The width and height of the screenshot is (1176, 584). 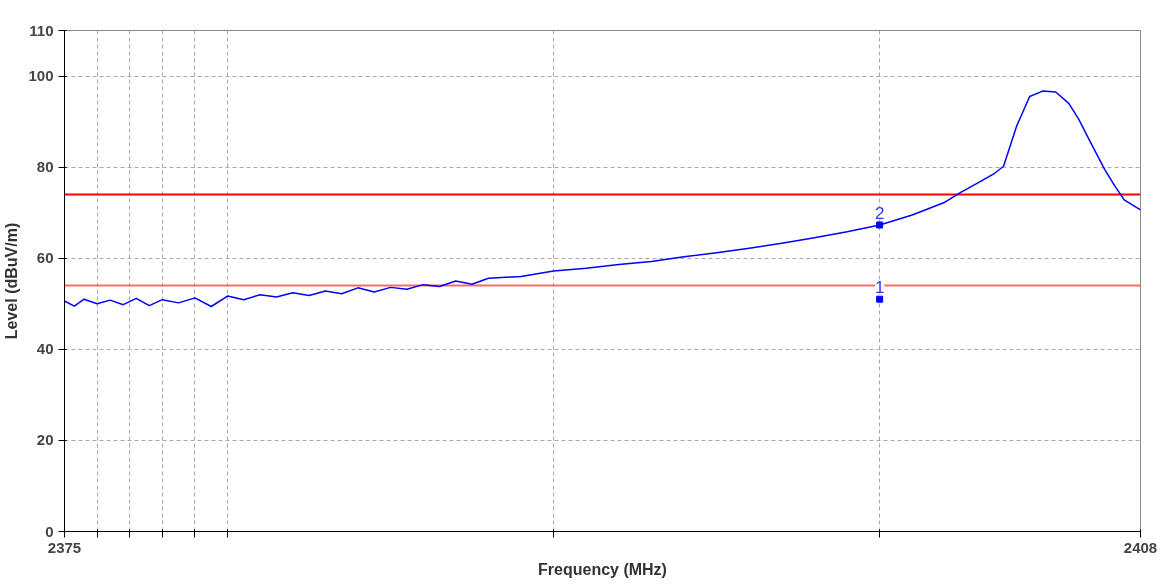 What do you see at coordinates (45, 440) in the screenshot?
I see `y-tick-label: 20` at bounding box center [45, 440].